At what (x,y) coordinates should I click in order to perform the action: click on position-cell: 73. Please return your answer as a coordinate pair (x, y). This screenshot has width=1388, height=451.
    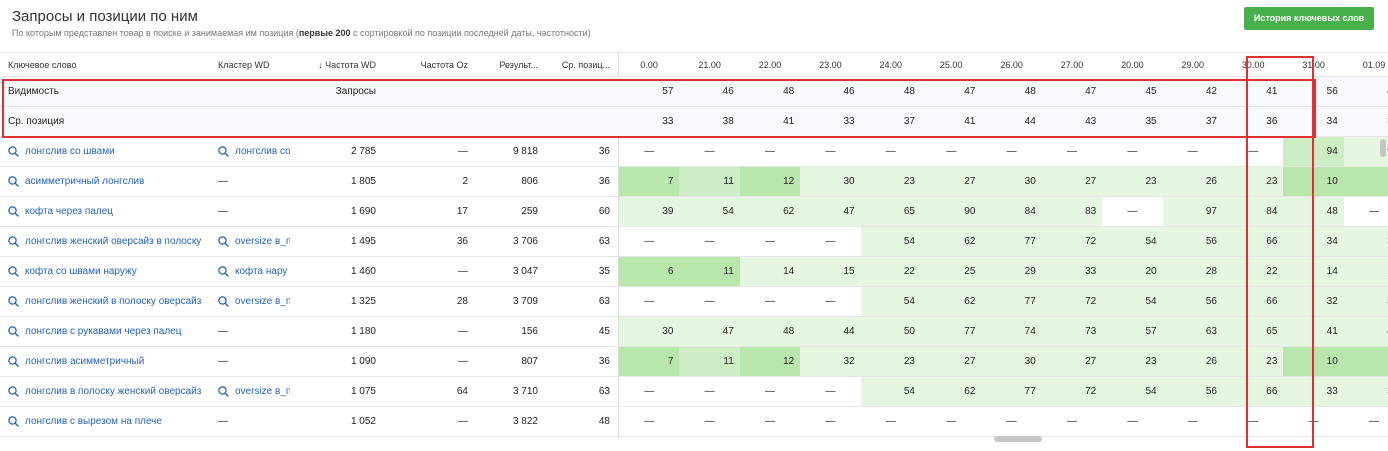
    Looking at the image, I should click on (1072, 331).